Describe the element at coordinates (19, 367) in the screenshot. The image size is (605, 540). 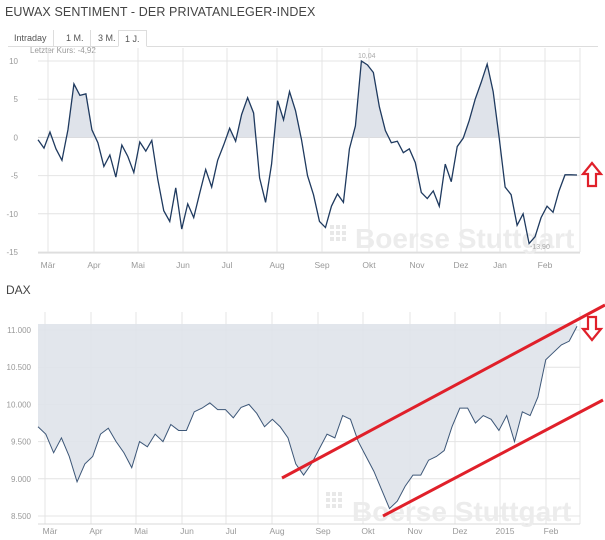
I see `y-tick-label: 10.500` at that location.